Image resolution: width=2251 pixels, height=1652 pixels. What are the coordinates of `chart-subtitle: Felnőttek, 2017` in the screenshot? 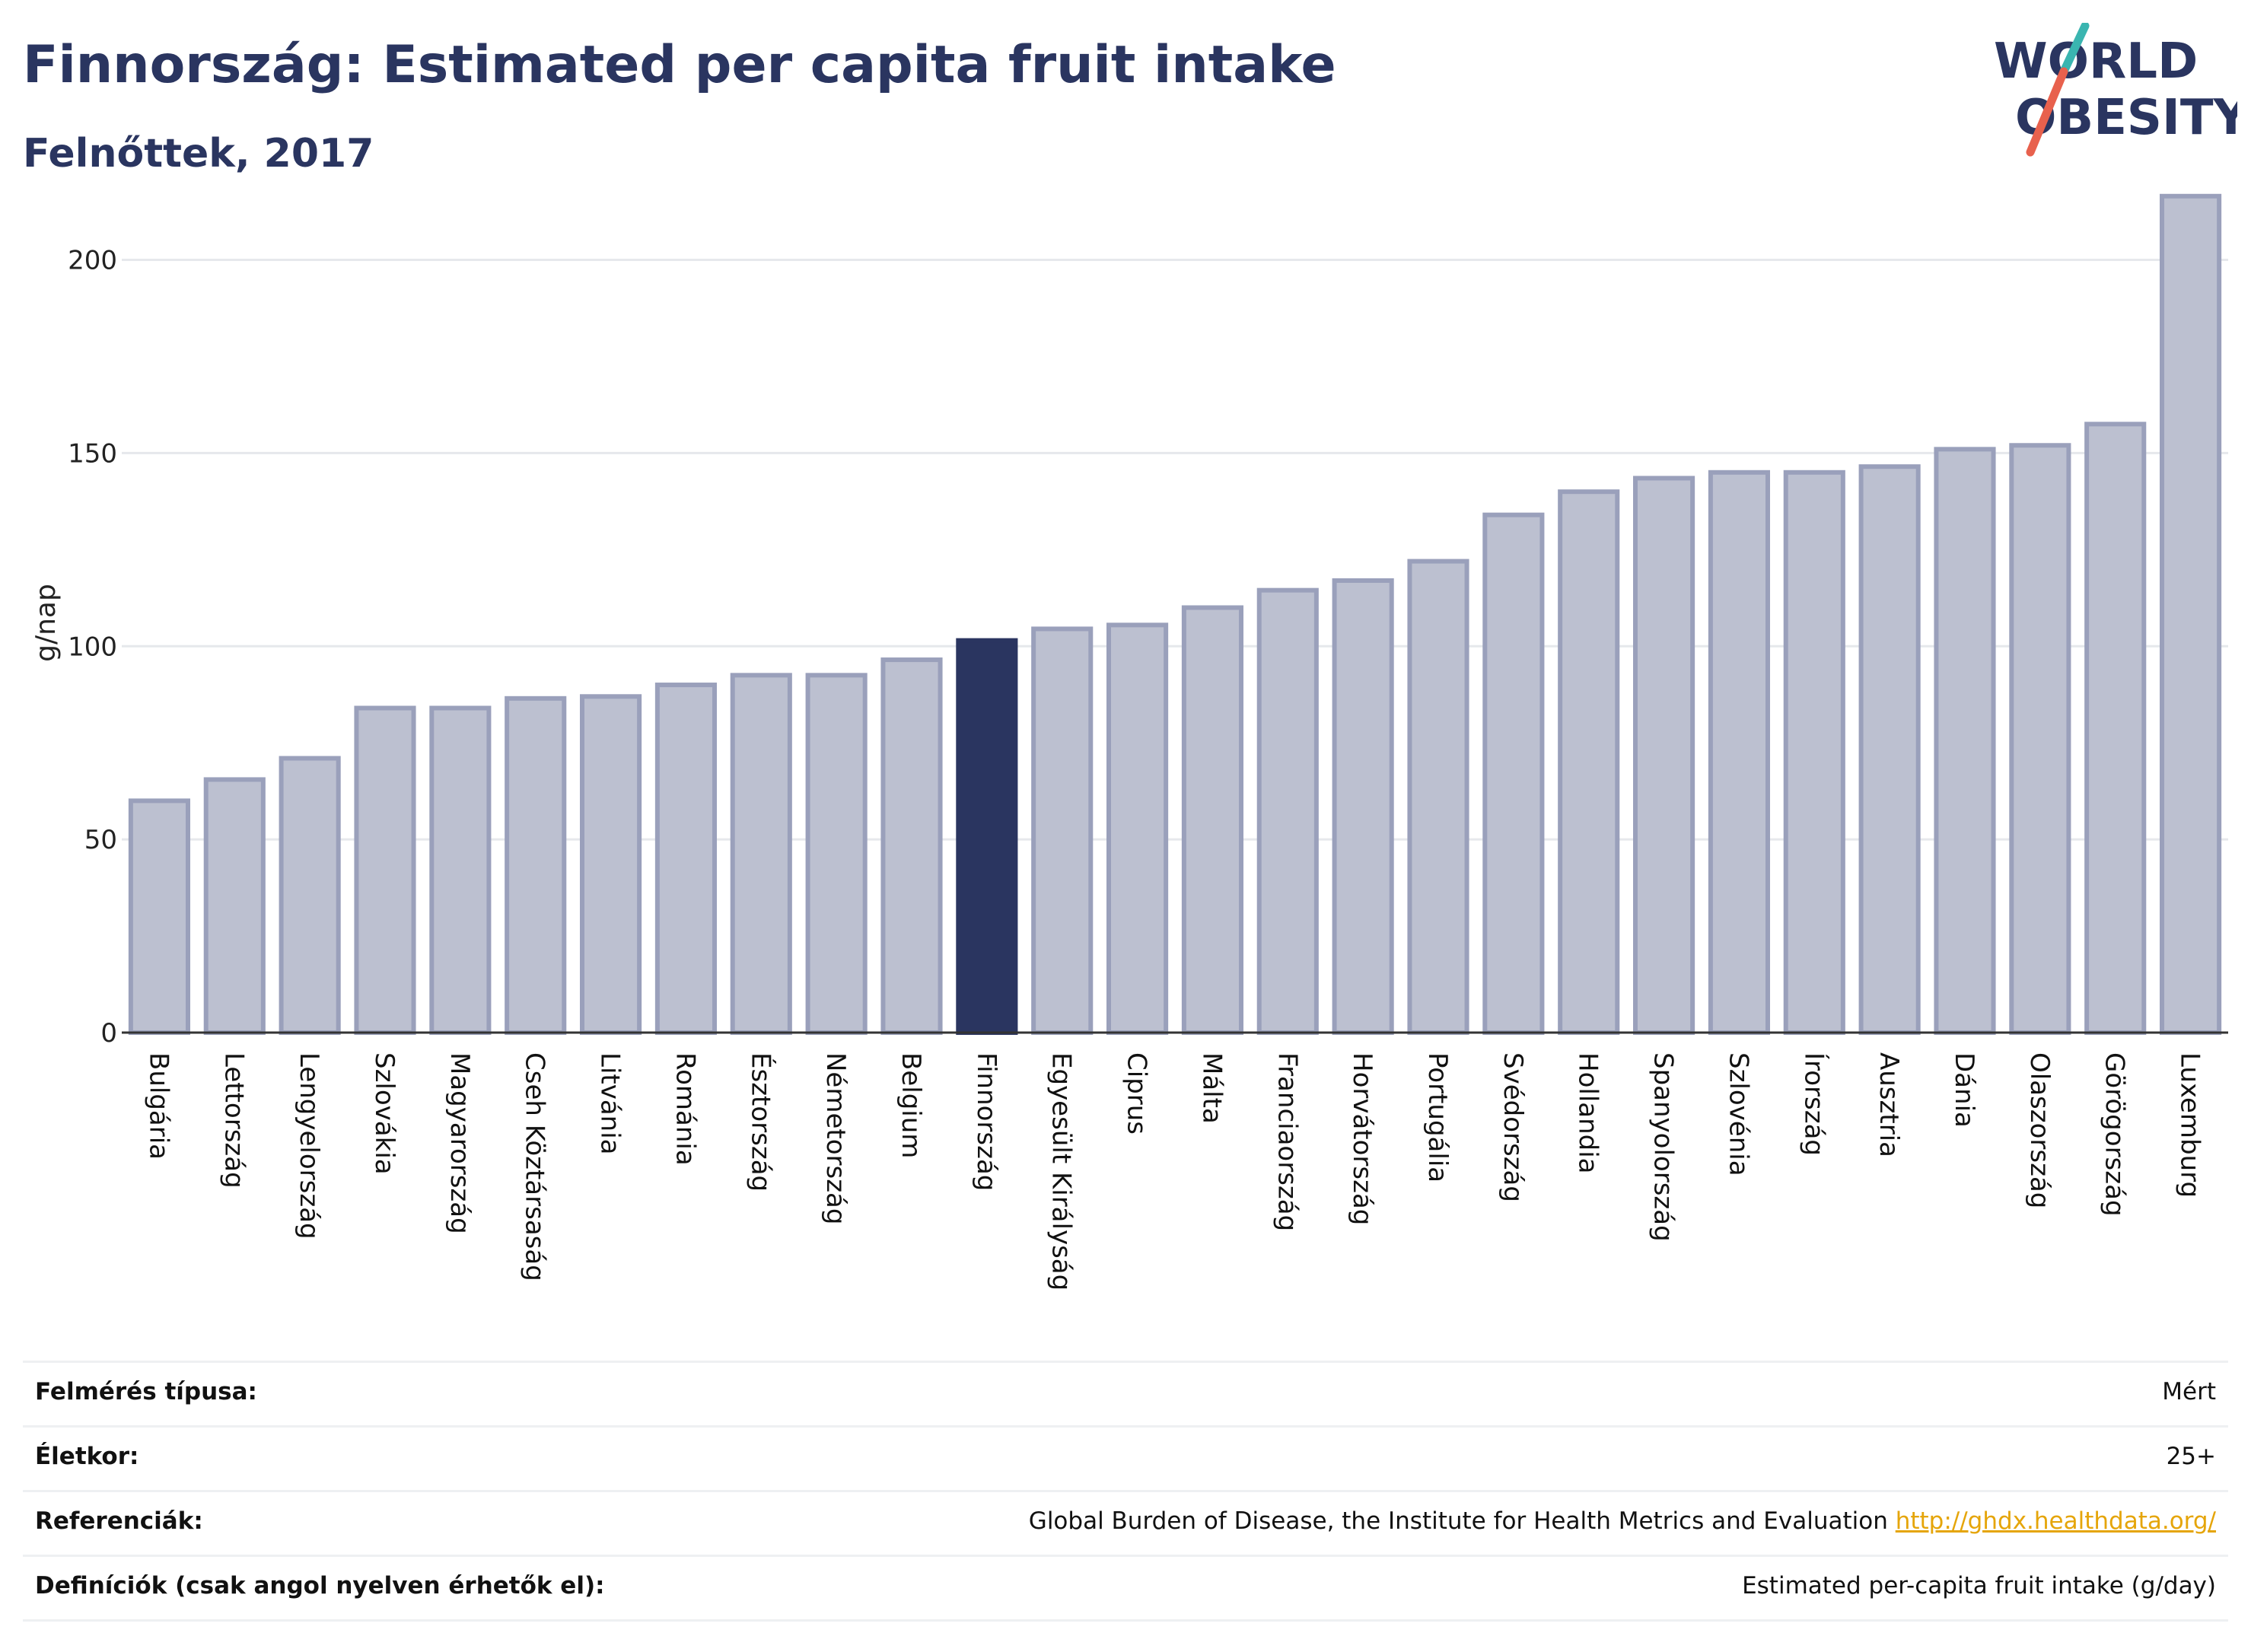 It's located at (198, 154).